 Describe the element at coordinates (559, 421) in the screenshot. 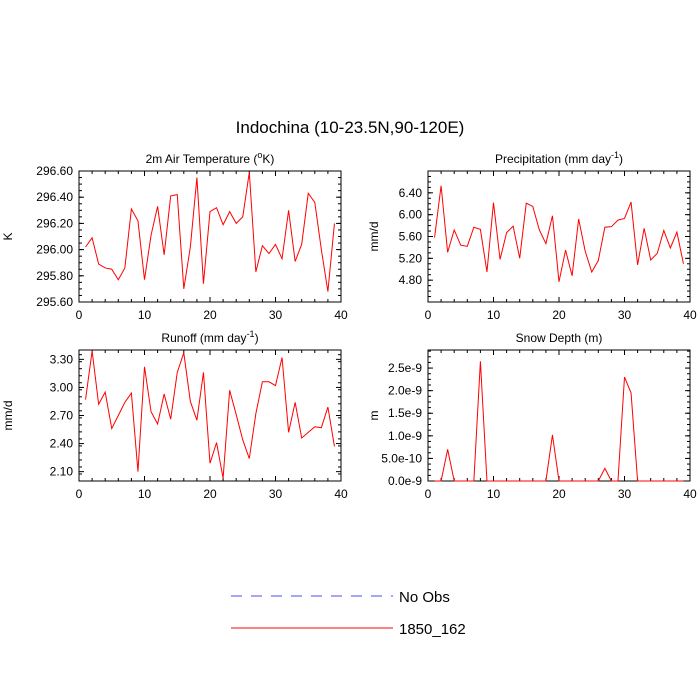

I see `snow-depth-series-line` at that location.